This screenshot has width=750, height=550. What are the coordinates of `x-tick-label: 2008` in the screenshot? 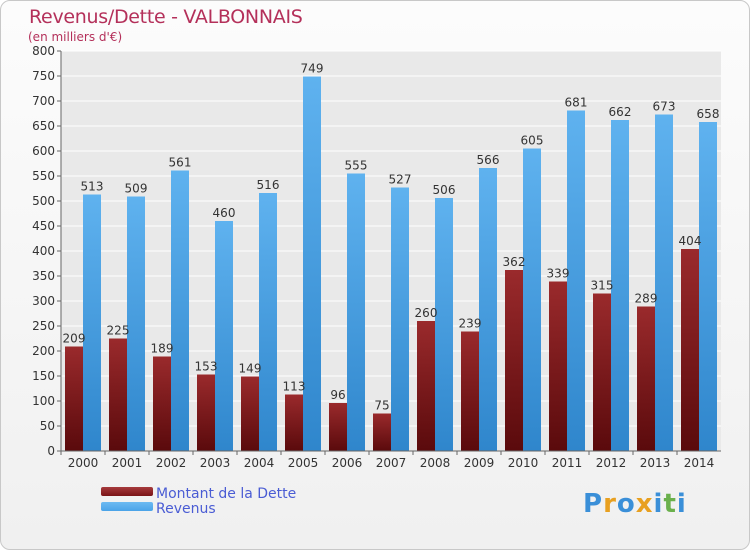 It's located at (435, 463).